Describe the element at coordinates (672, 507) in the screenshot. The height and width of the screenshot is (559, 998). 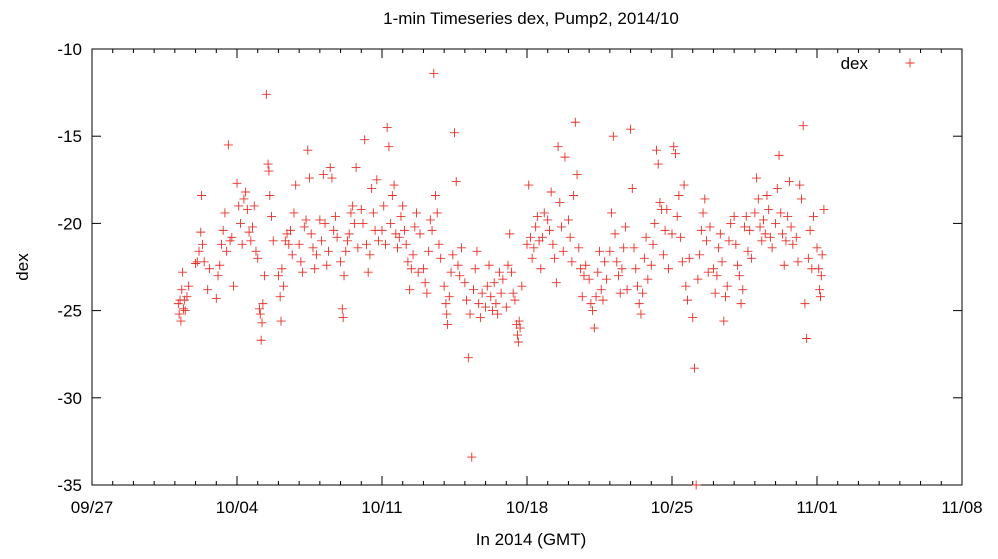
I see `x-tick-label: 10/25` at that location.